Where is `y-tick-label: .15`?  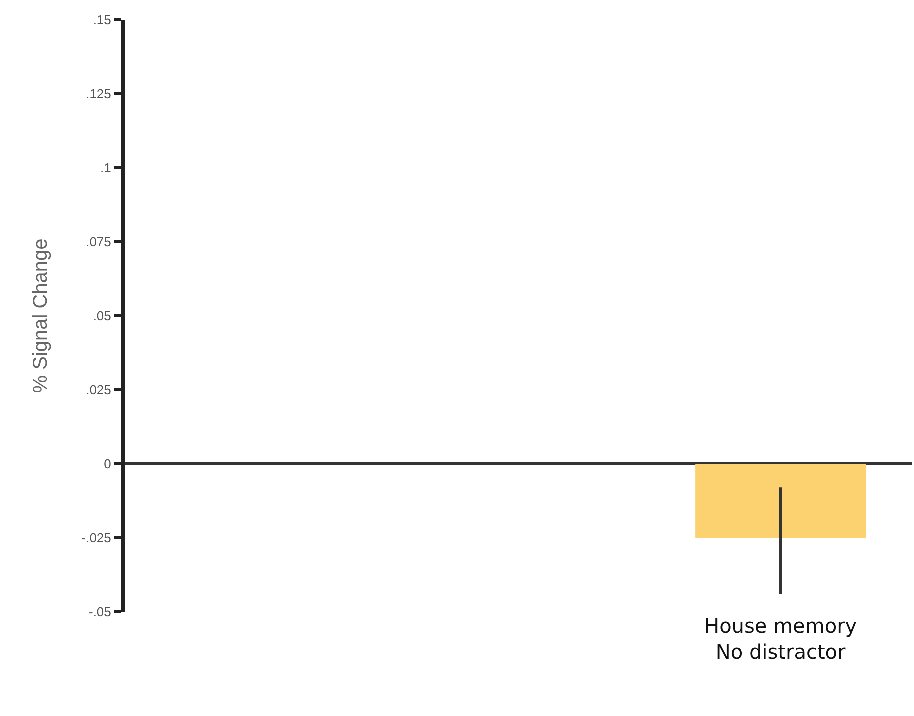 y-tick-label: .15 is located at coordinates (102, 20).